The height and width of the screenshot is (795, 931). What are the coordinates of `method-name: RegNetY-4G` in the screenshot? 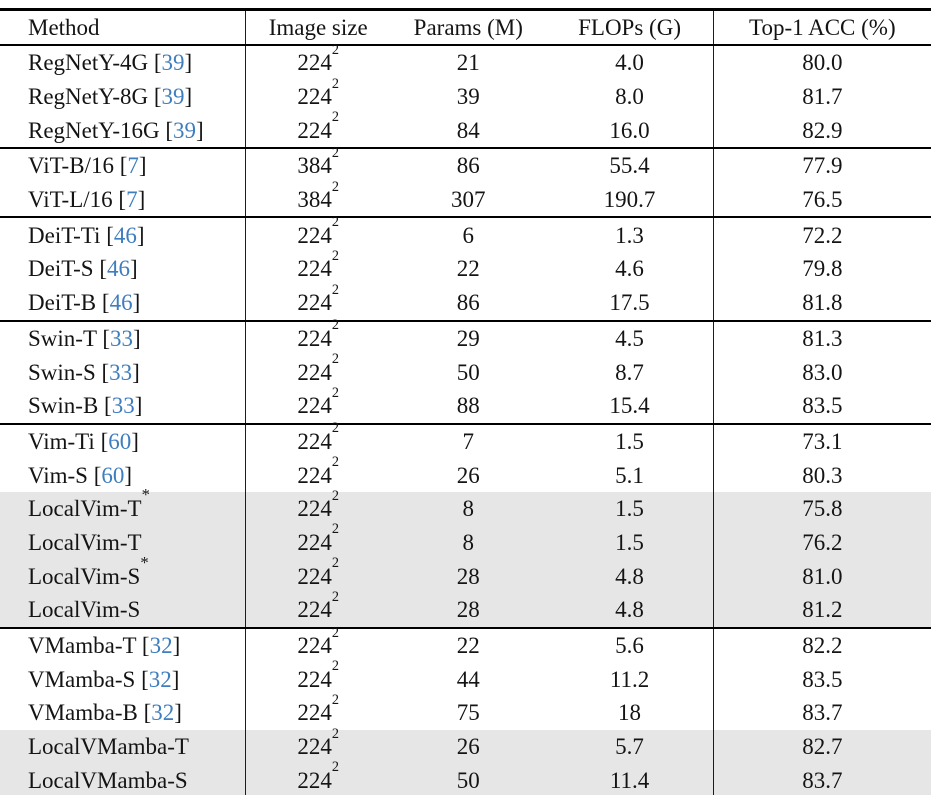 It's located at (88, 63).